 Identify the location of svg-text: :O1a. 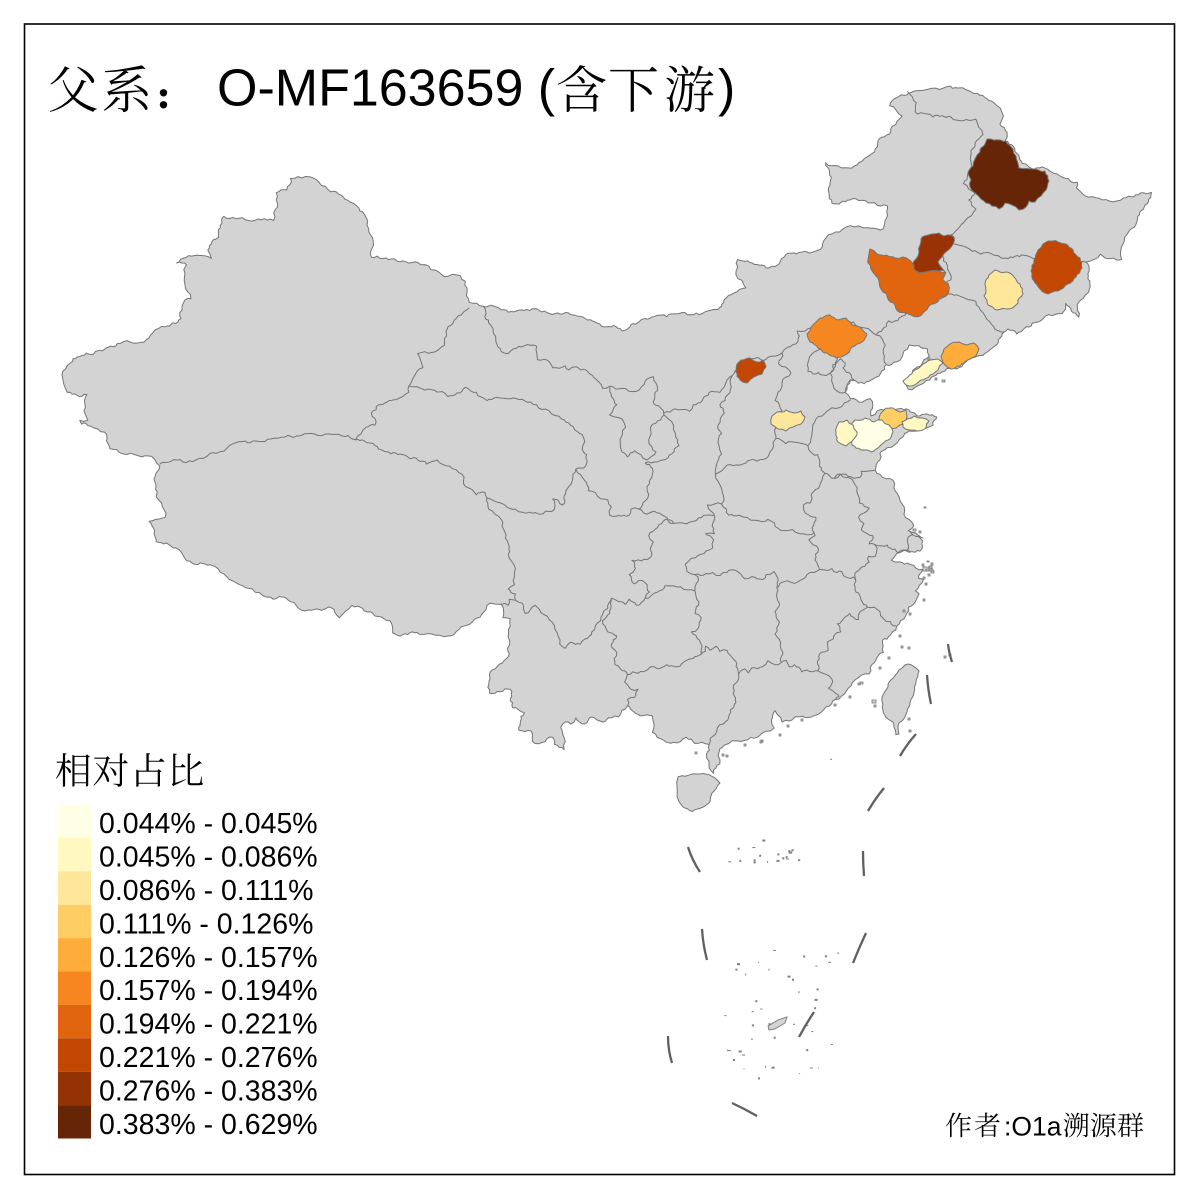
(1033, 1127).